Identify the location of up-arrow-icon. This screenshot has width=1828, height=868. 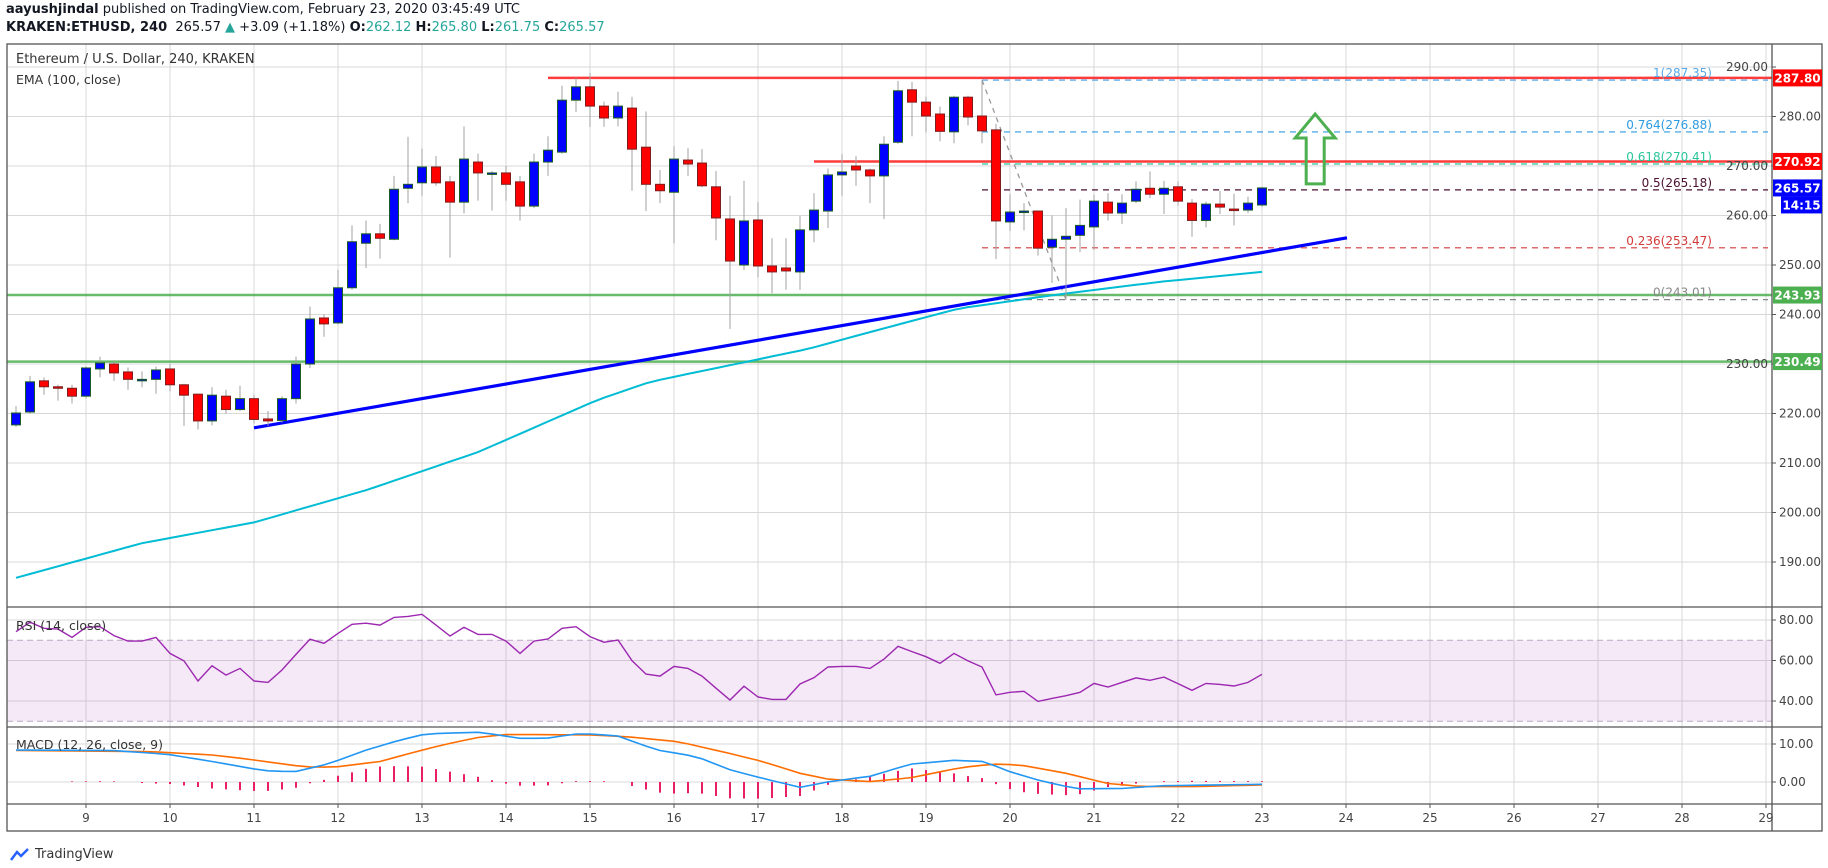
(1315, 148).